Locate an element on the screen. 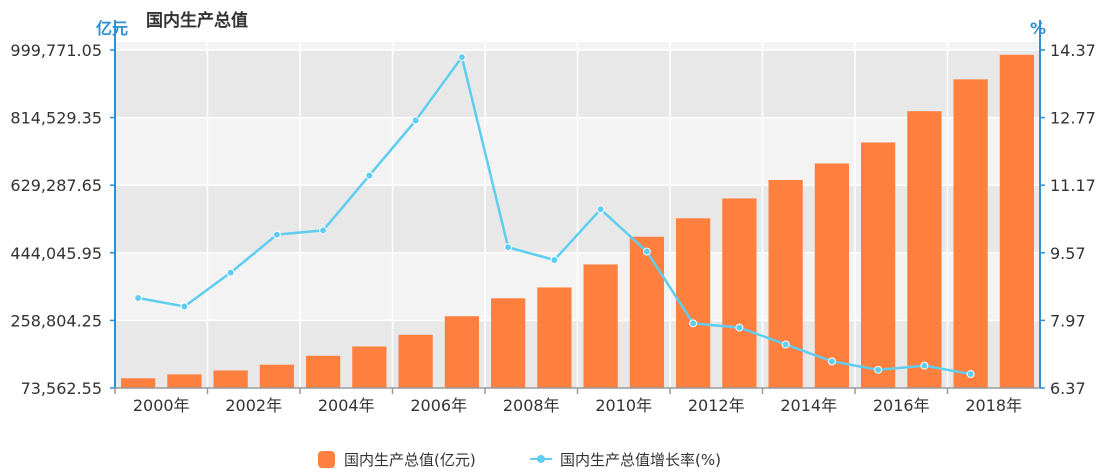 Image resolution: width=1106 pixels, height=472 pixels. left-tick-label: 814,529.35 is located at coordinates (56, 118).